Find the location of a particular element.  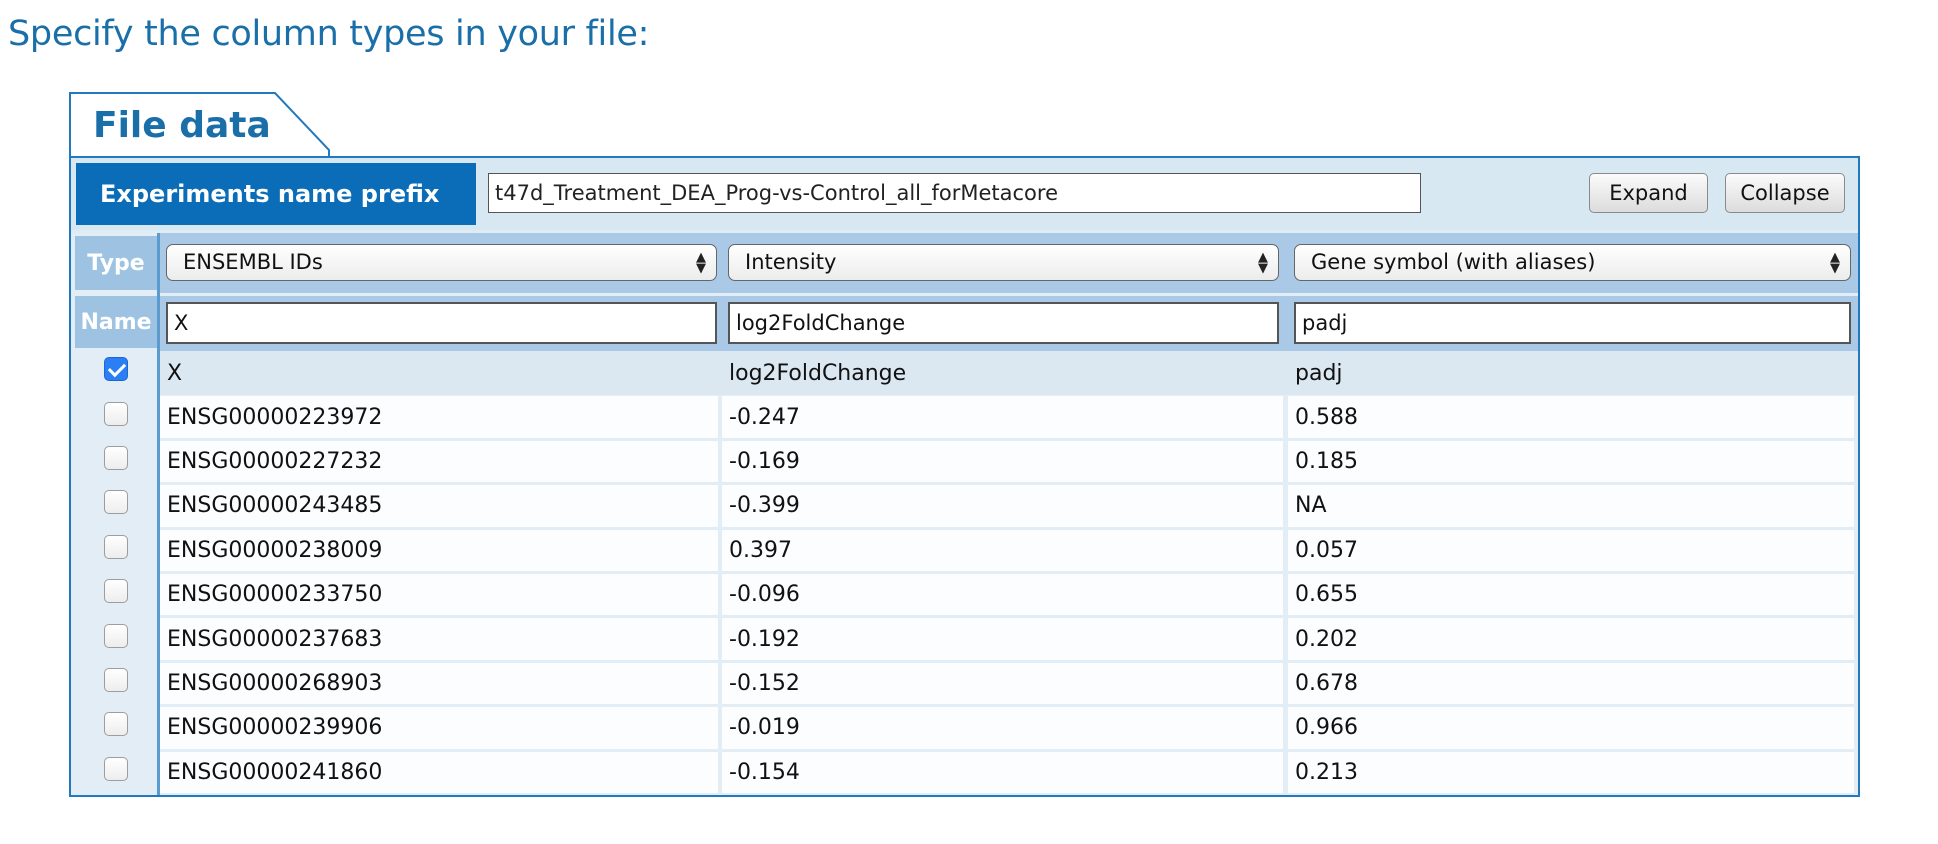

type-label: Type is located at coordinates (116, 263).